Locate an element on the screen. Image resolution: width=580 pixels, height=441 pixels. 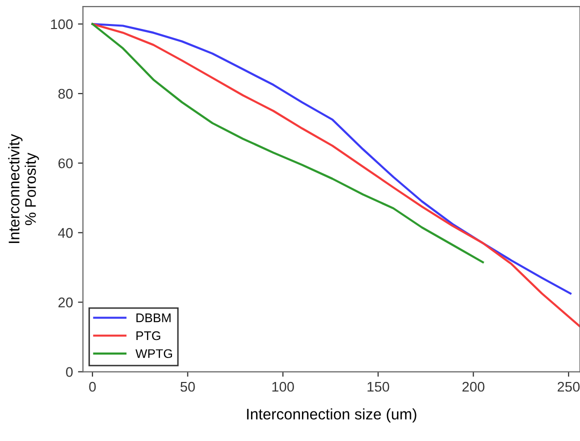
legend-label: WPTG is located at coordinates (153, 353).